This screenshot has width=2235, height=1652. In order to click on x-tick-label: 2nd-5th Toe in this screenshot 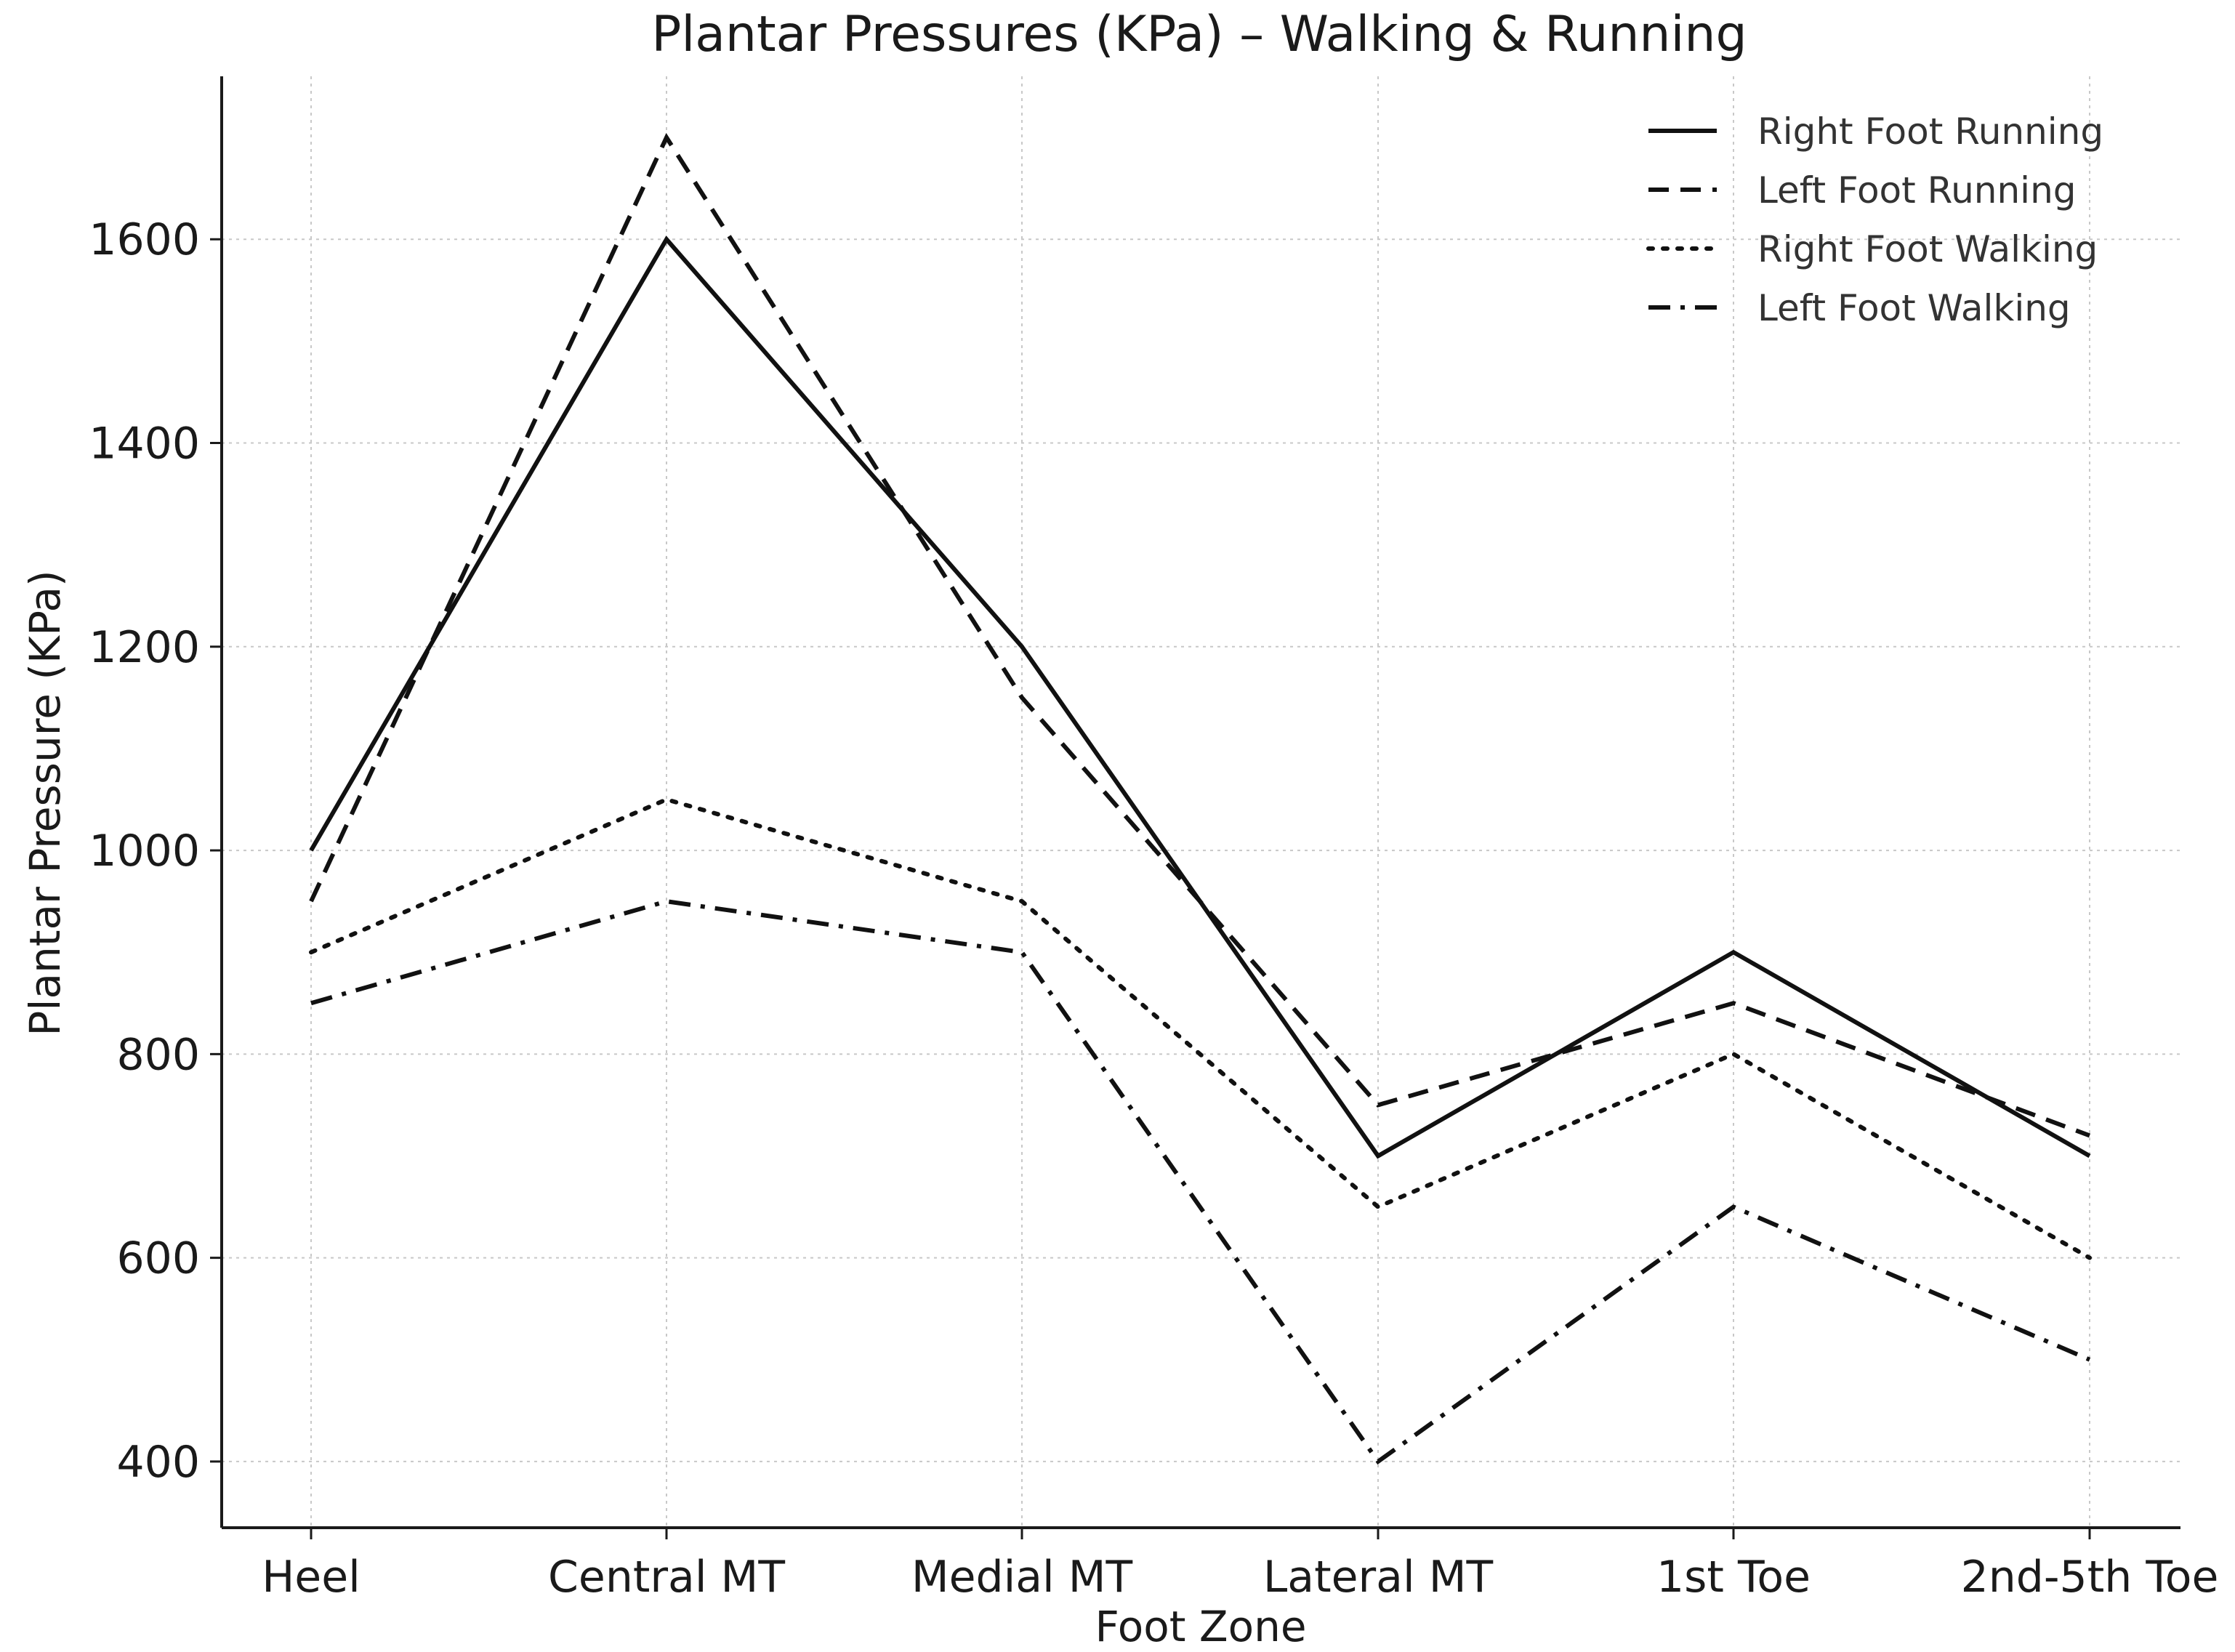, I will do `click(2090, 1577)`.